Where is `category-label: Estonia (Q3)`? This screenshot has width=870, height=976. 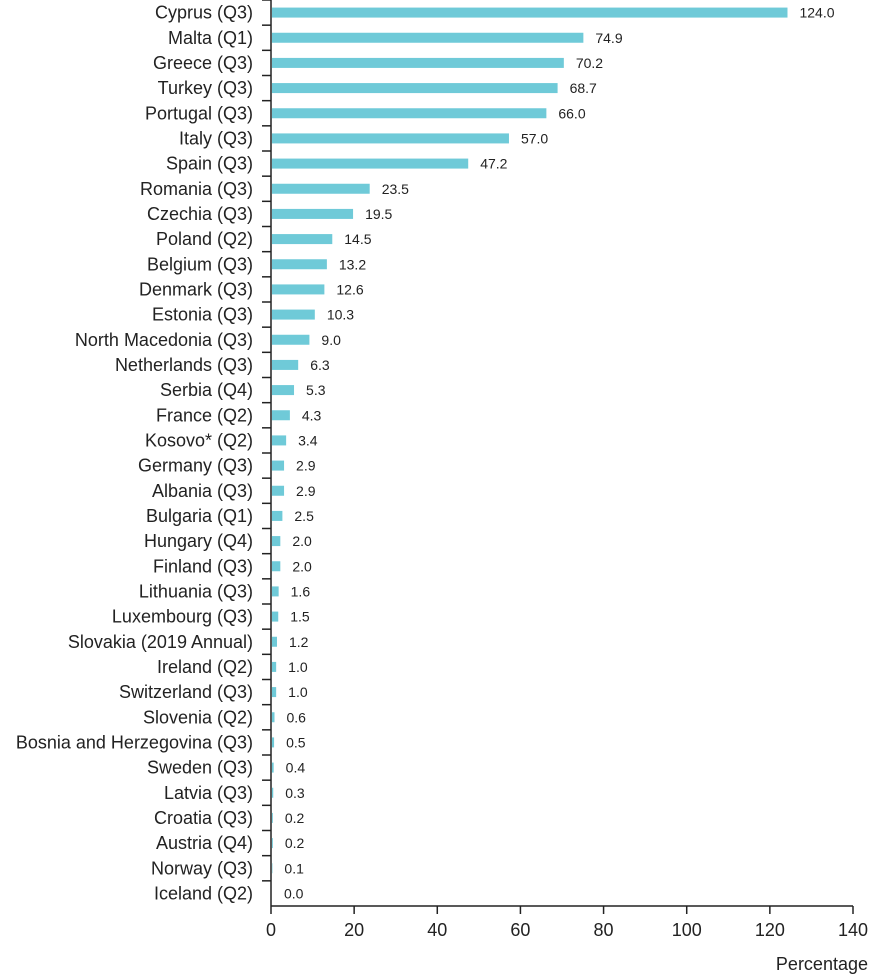
category-label: Estonia (Q3) is located at coordinates (202, 315).